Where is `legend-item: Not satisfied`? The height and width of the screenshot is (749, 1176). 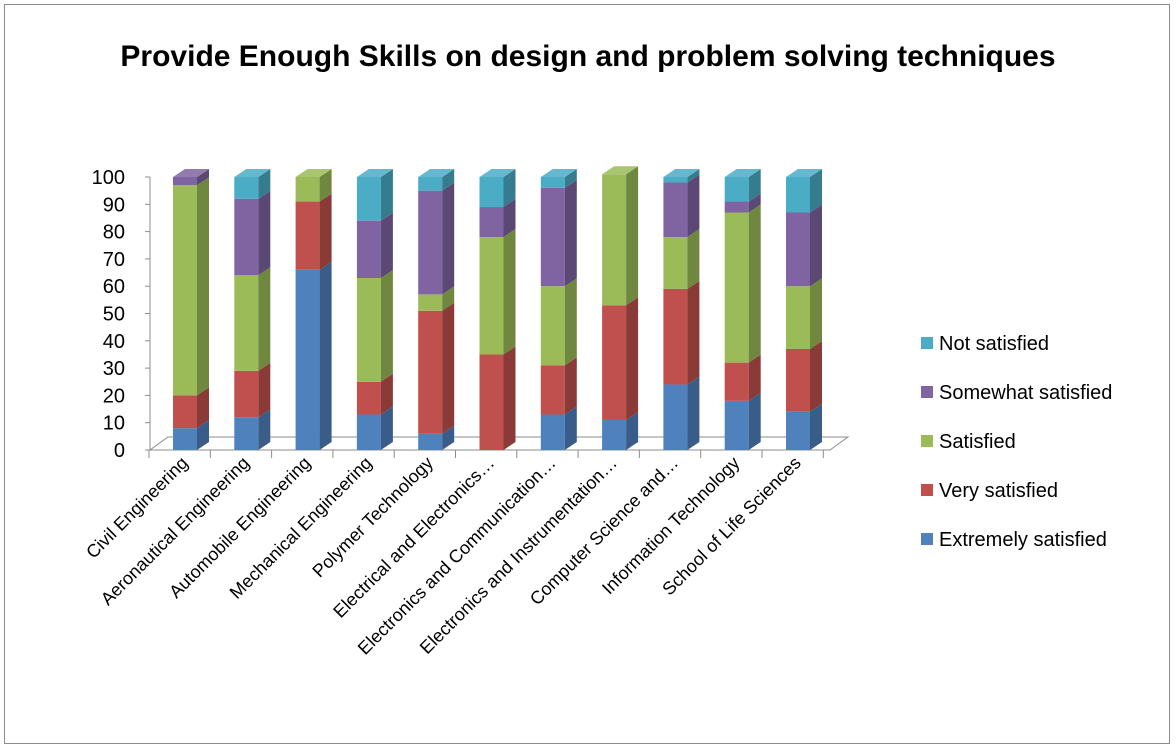 legend-item: Not satisfied is located at coordinates (985, 344).